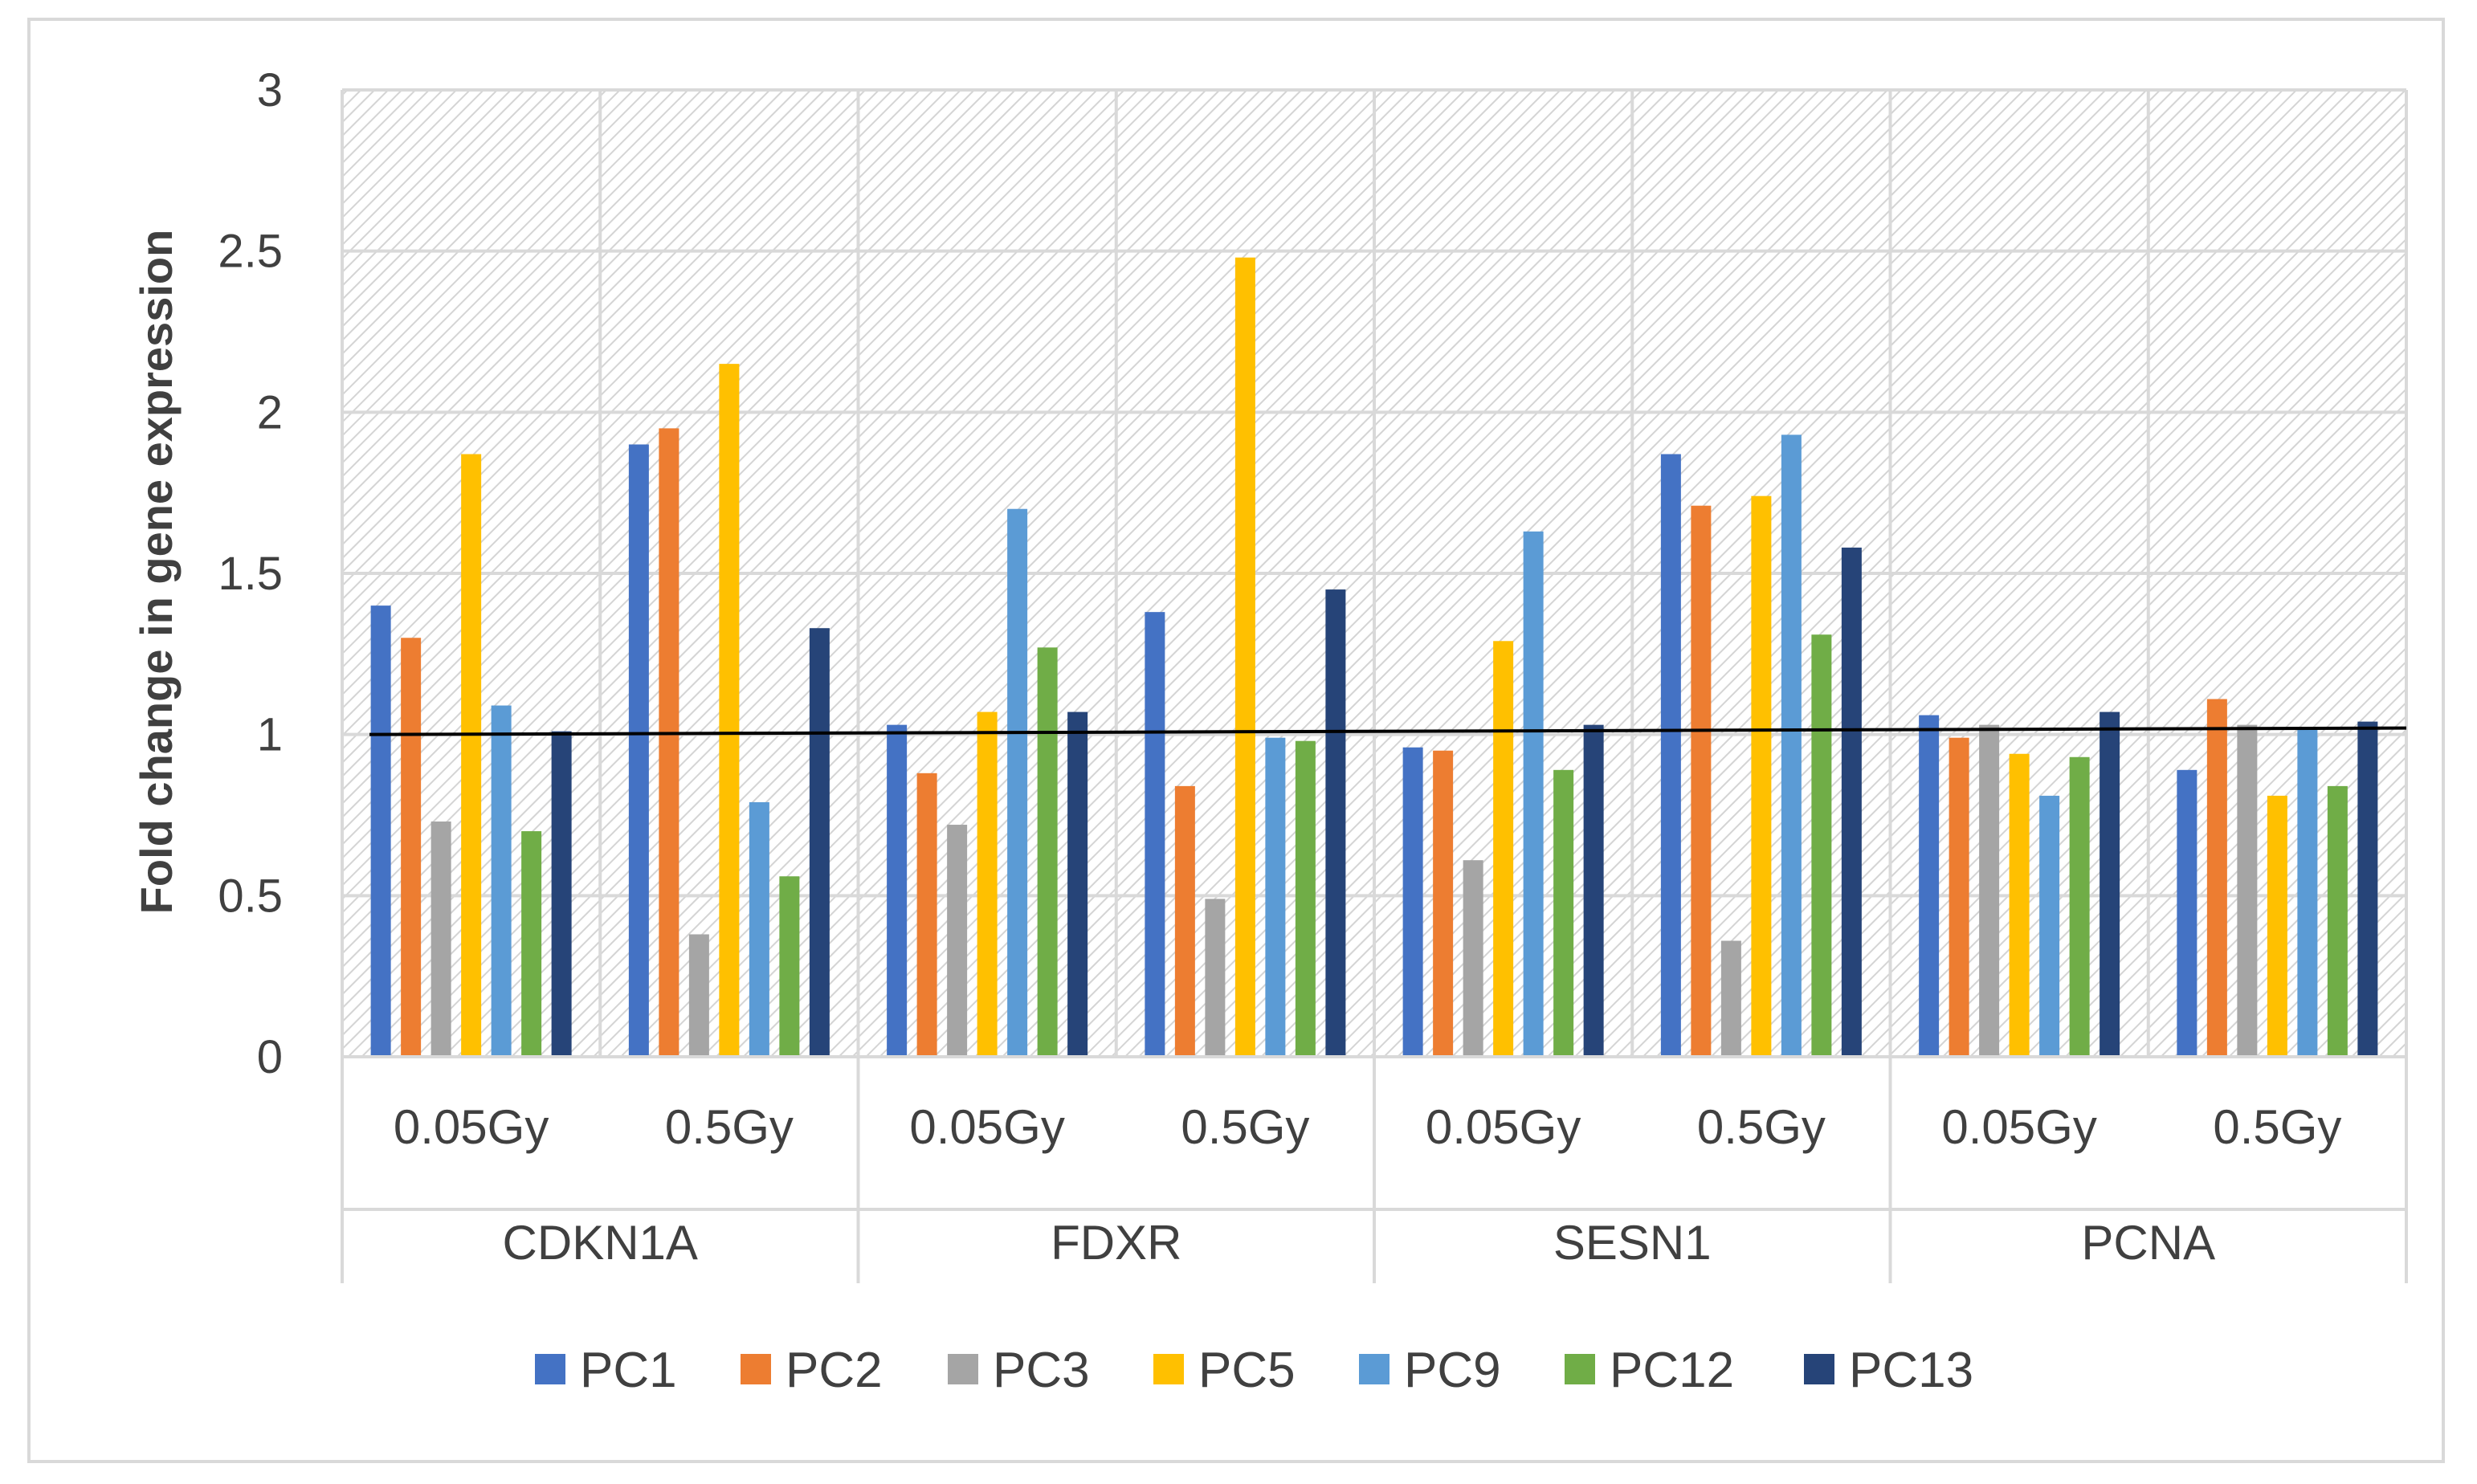 This screenshot has height=1484, width=2477. Describe the element at coordinates (550, 1369) in the screenshot. I see `legend-swatch-pc1` at that location.